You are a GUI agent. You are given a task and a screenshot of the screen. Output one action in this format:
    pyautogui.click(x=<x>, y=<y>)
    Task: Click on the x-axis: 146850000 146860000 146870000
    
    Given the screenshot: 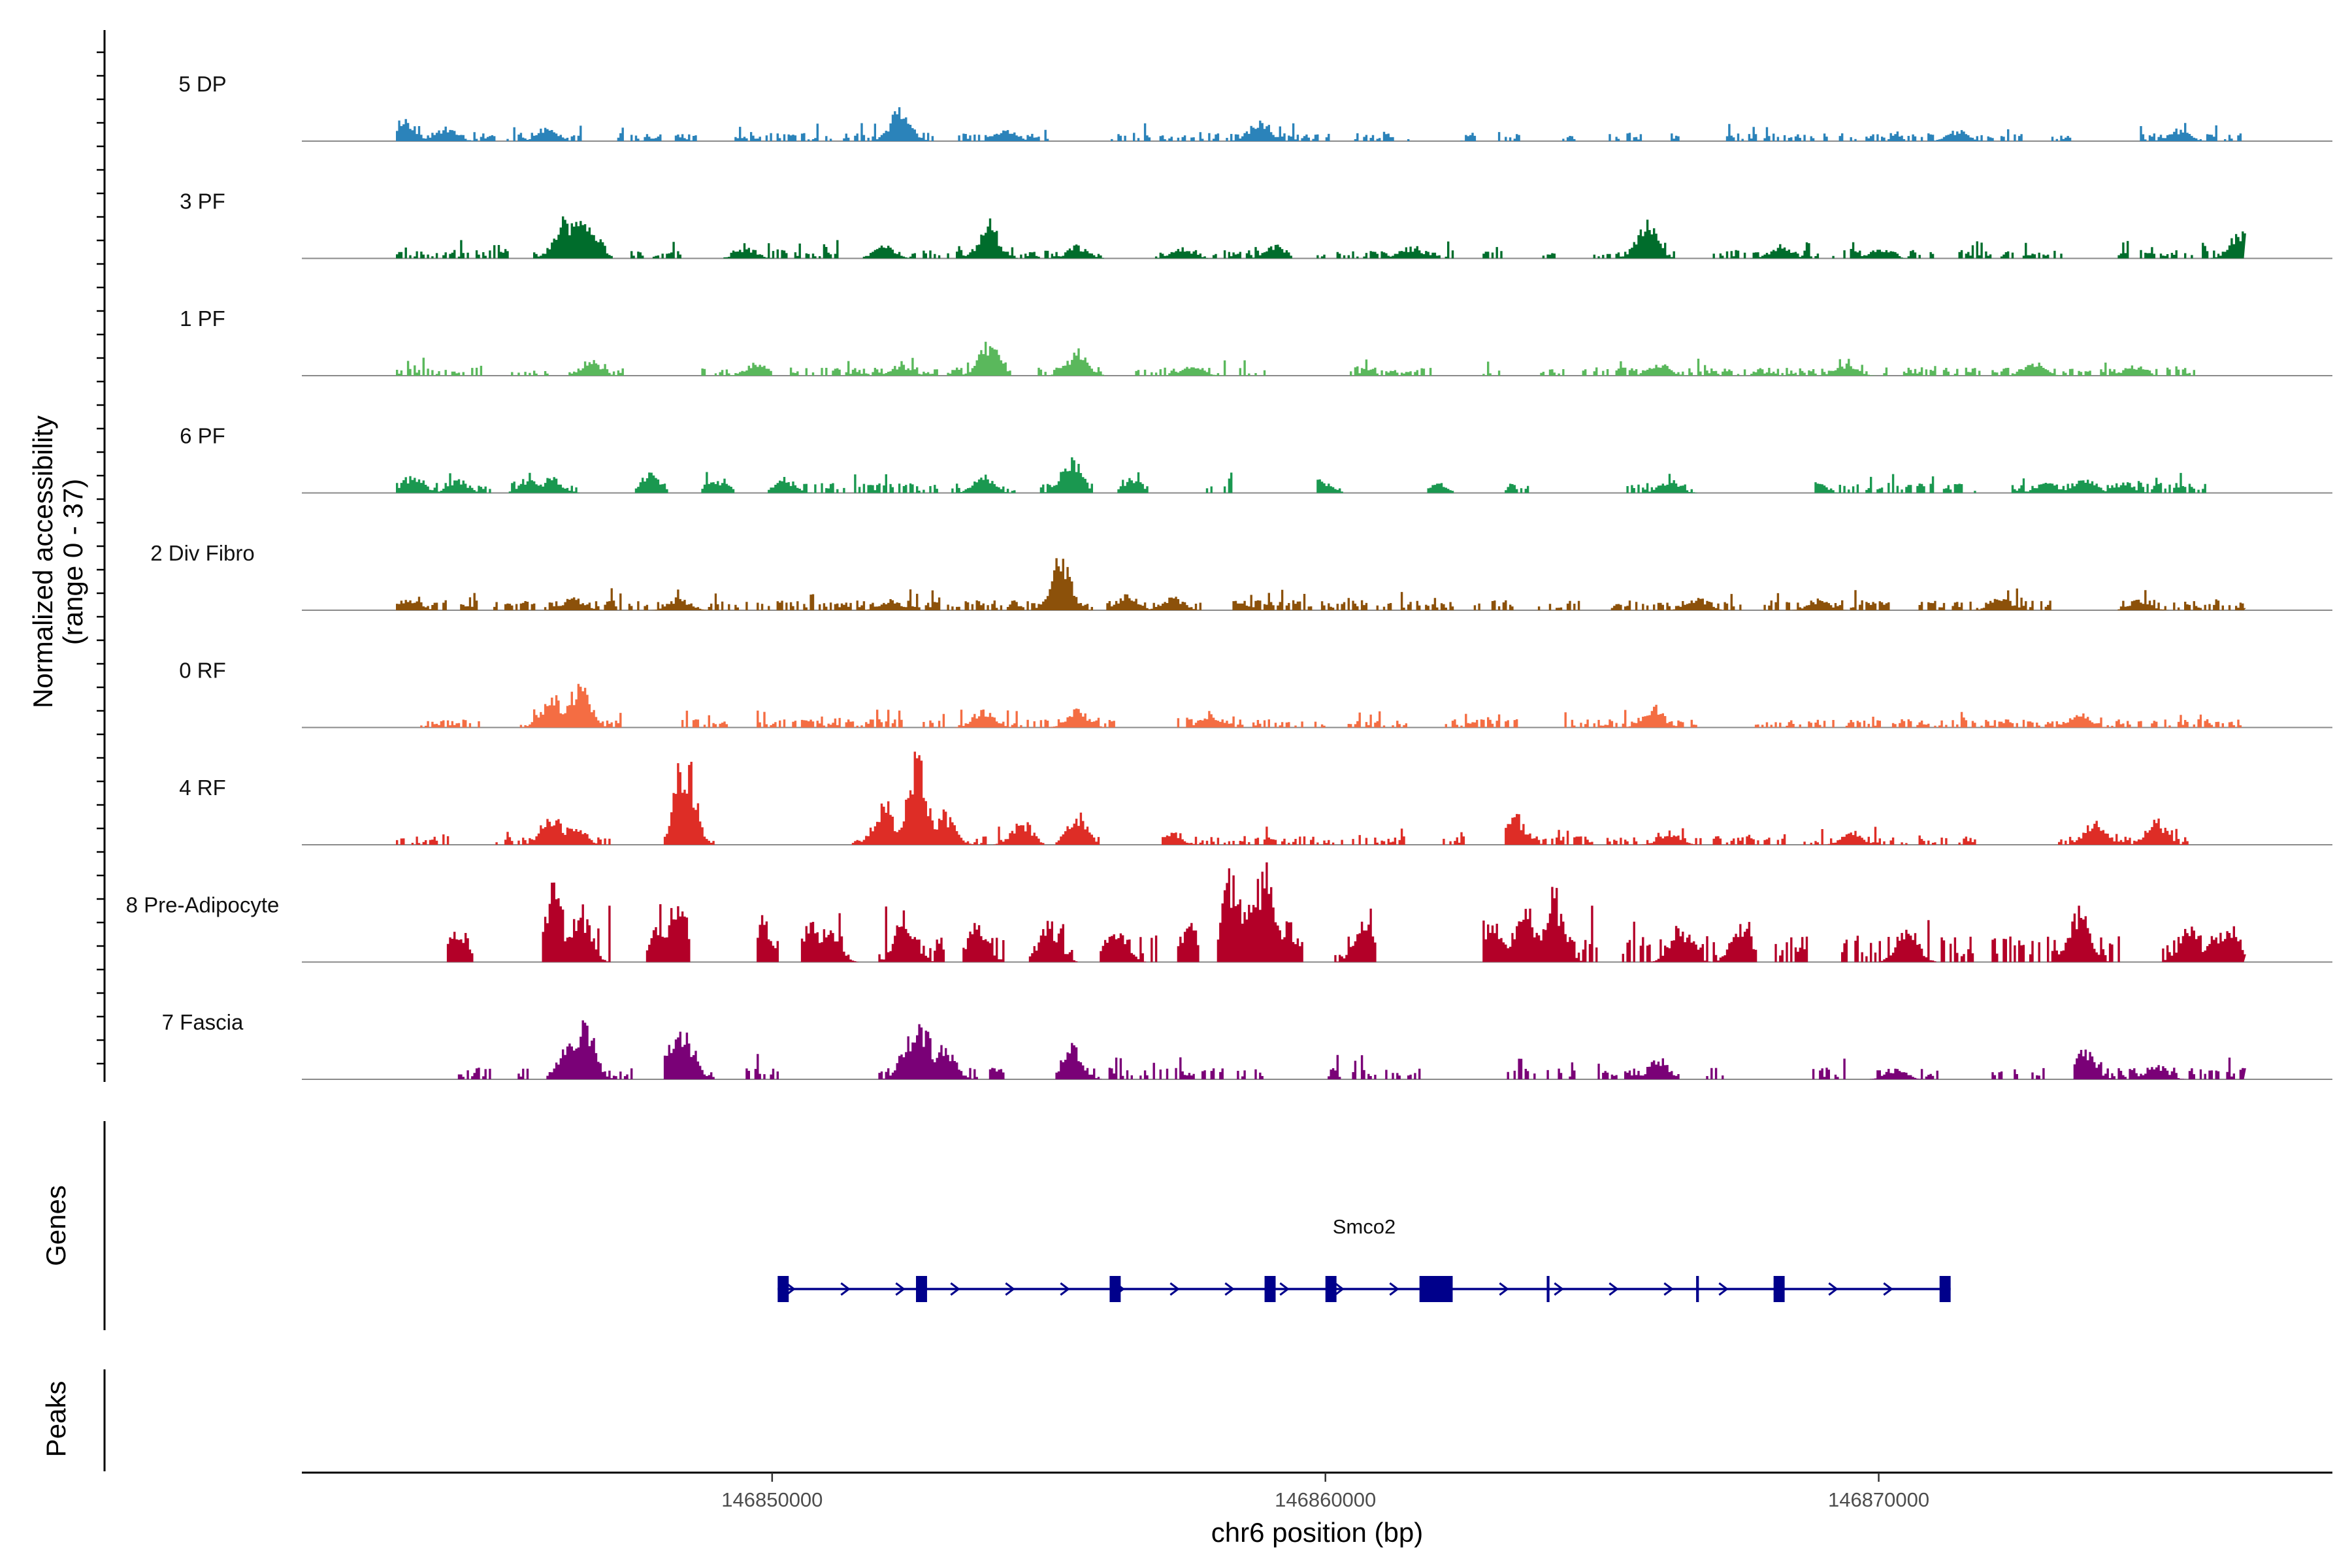 What is the action you would take?
    pyautogui.click(x=1317, y=1491)
    